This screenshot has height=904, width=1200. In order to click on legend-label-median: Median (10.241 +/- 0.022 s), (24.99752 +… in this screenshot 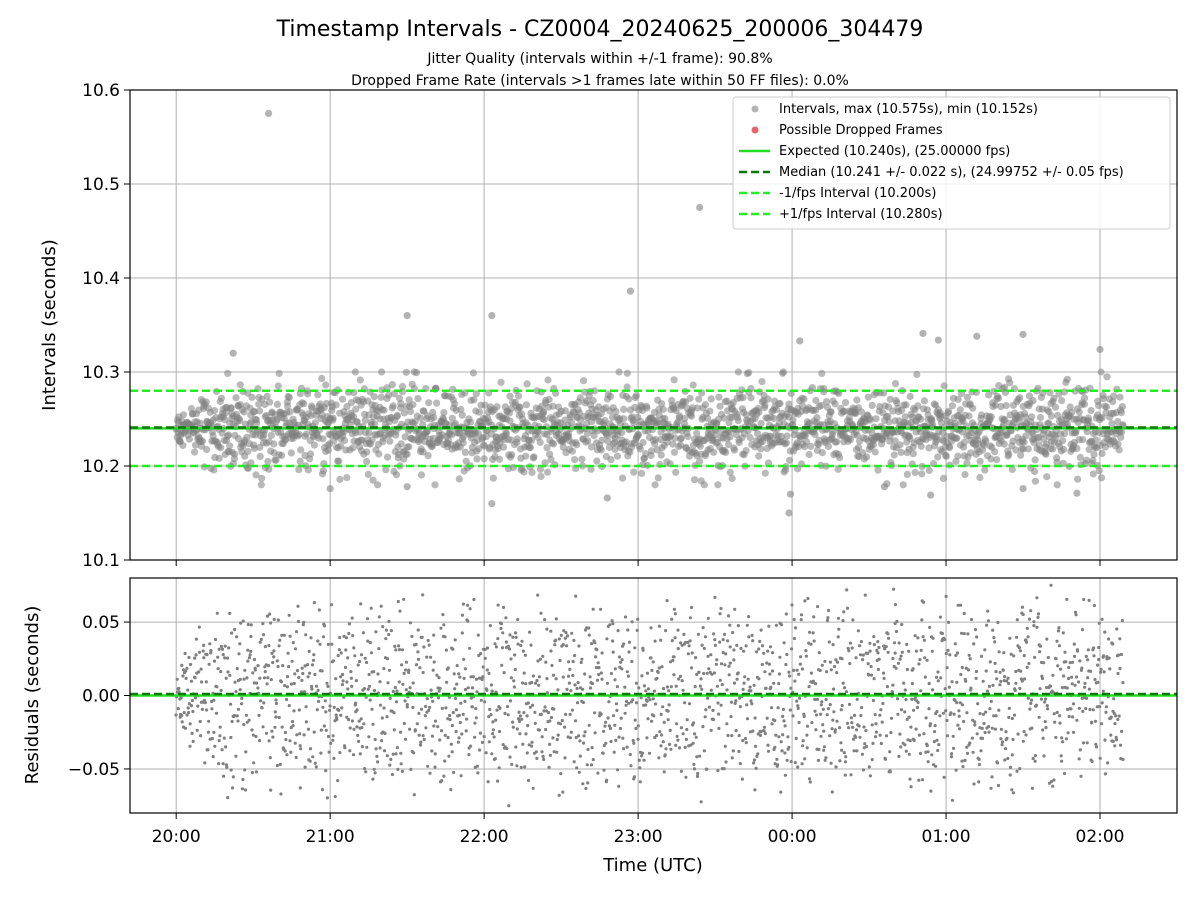, I will do `click(951, 172)`.